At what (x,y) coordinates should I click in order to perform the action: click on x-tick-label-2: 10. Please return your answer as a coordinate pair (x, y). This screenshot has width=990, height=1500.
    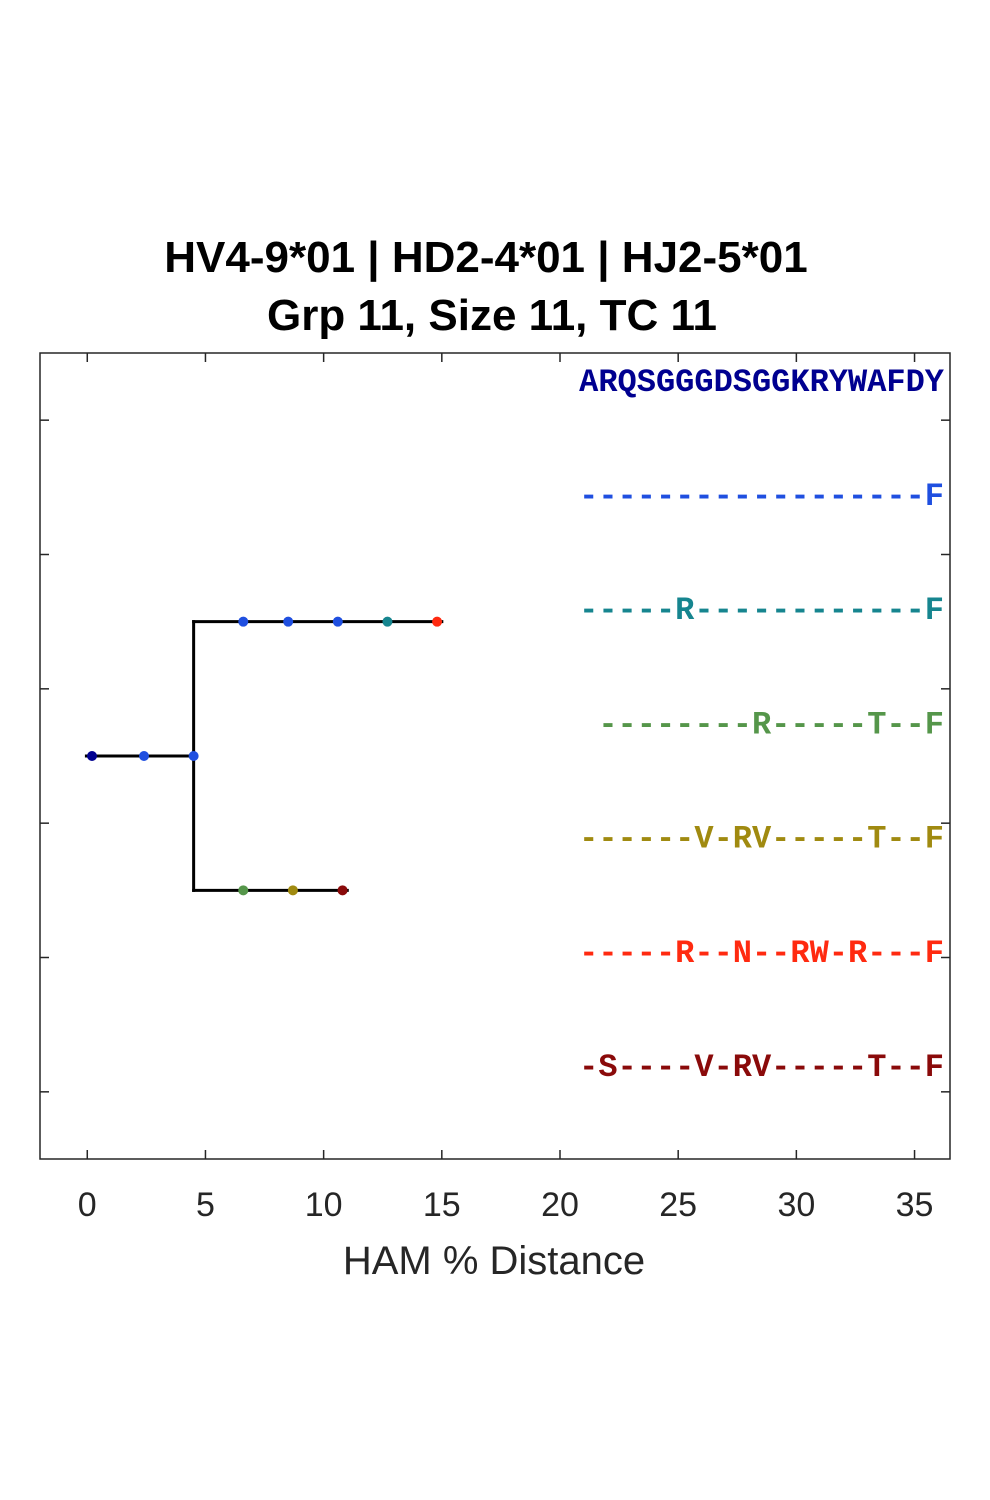
    Looking at the image, I should click on (324, 1205).